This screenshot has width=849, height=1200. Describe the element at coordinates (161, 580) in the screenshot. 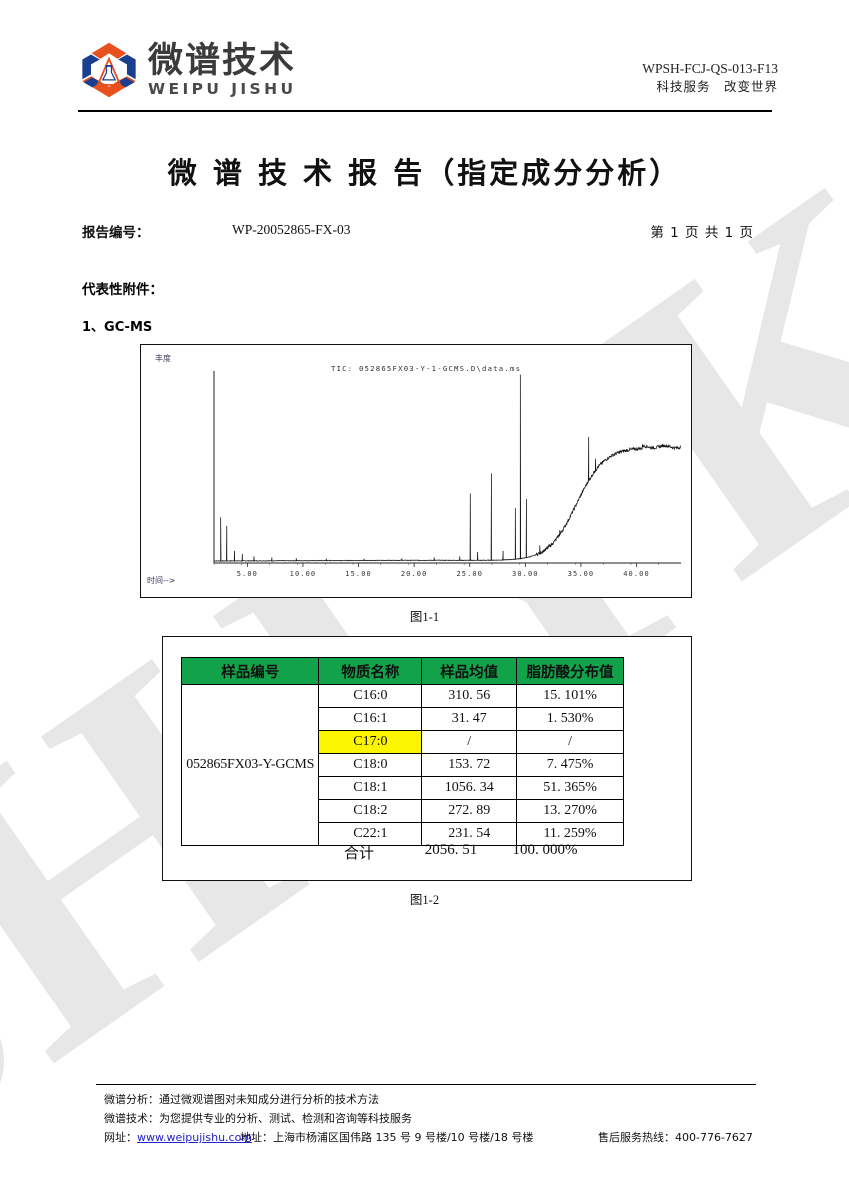

I see `x-axis-label: 时间-->` at that location.